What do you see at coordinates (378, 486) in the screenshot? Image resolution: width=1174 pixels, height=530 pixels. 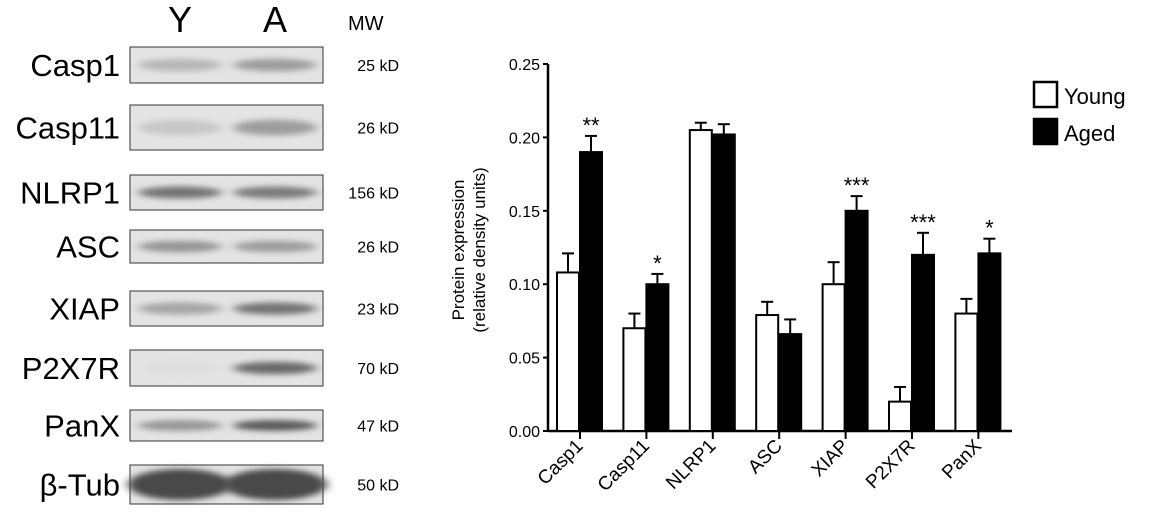 I see `molecular-weight: 50 kD` at bounding box center [378, 486].